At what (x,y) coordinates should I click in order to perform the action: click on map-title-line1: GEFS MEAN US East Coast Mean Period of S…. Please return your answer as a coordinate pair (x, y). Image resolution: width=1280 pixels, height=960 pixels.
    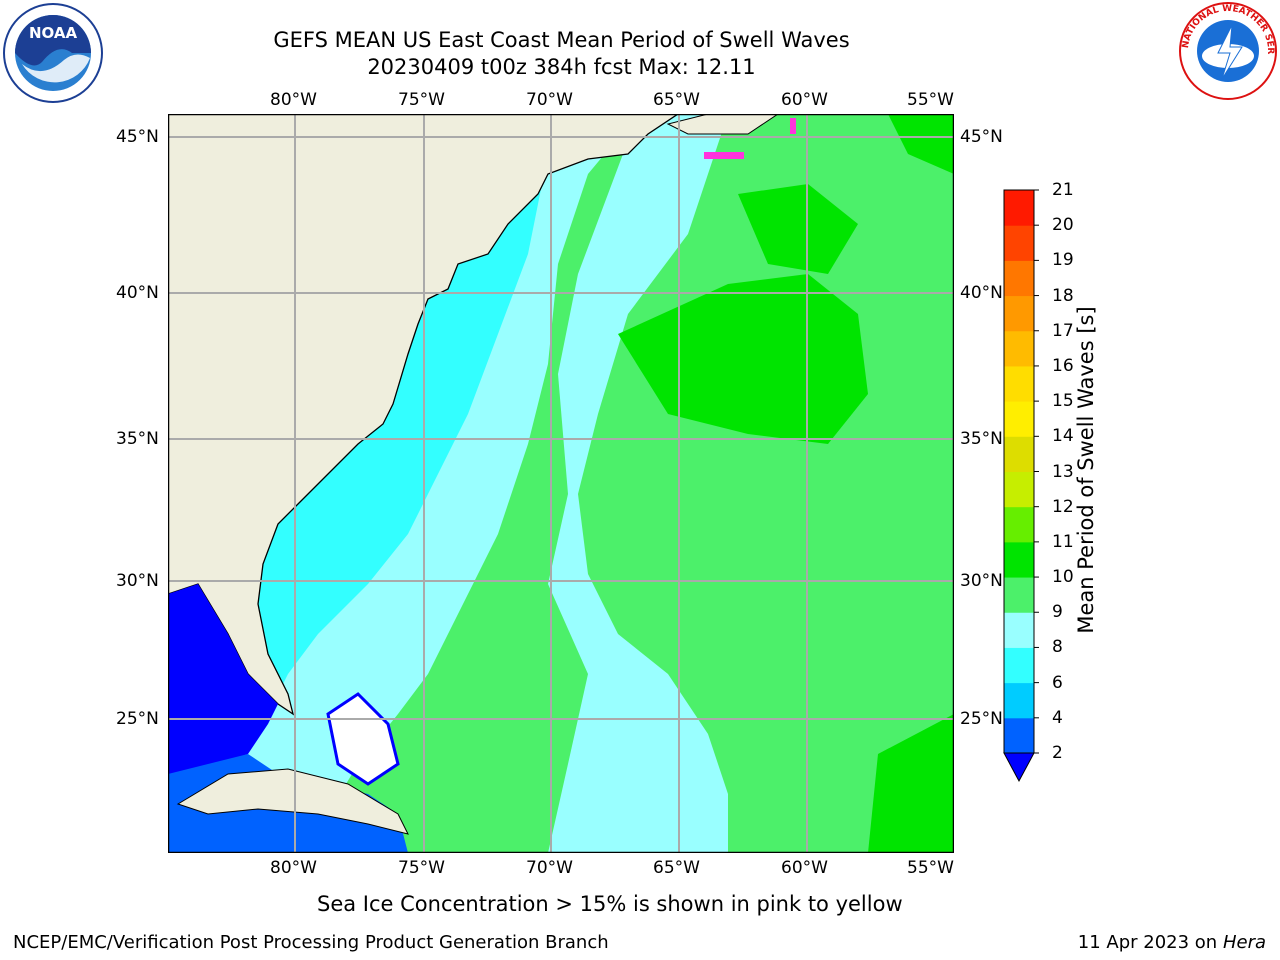
    Looking at the image, I should click on (561, 40).